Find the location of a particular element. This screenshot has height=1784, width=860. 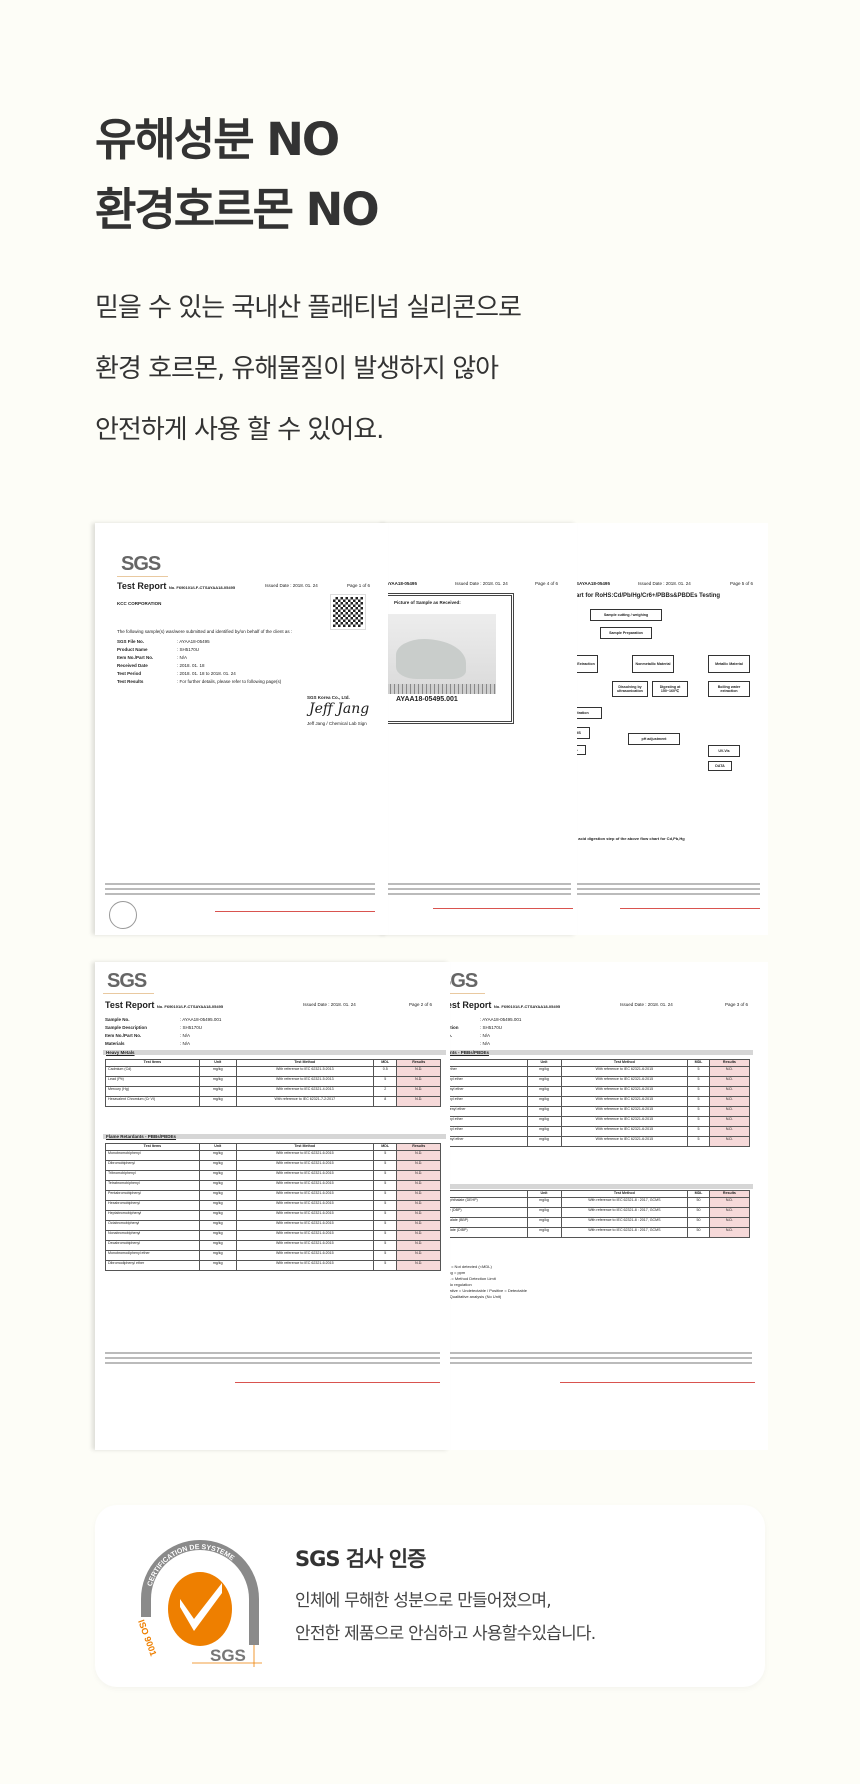

field-row: t No.: N/A is located at coordinates (481, 1036).